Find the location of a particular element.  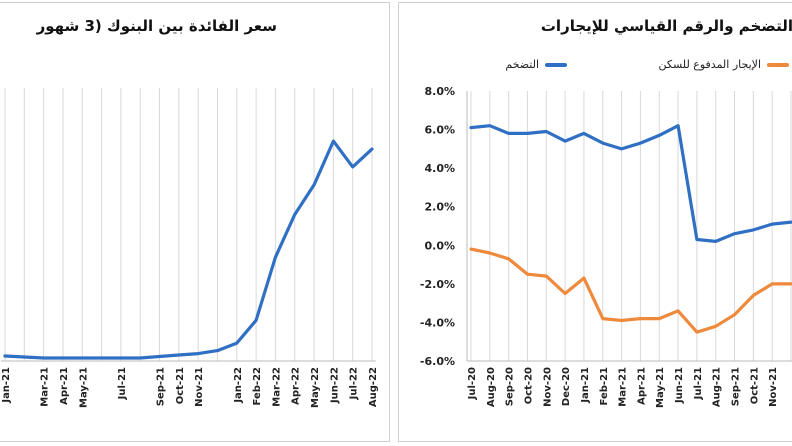

x-tick-label: Aug-22 is located at coordinates (373, 387).